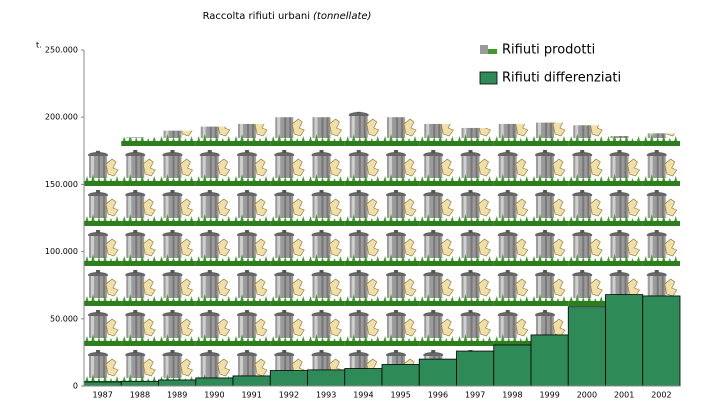 The height and width of the screenshot is (406, 702). I want to click on x-tick-label: 1993, so click(326, 395).